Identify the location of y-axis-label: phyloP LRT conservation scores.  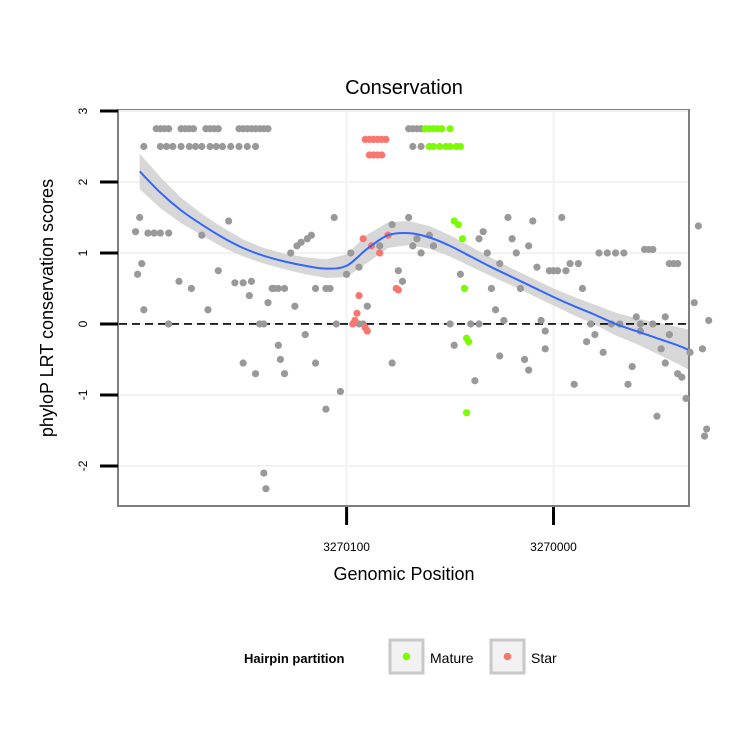
(47, 308).